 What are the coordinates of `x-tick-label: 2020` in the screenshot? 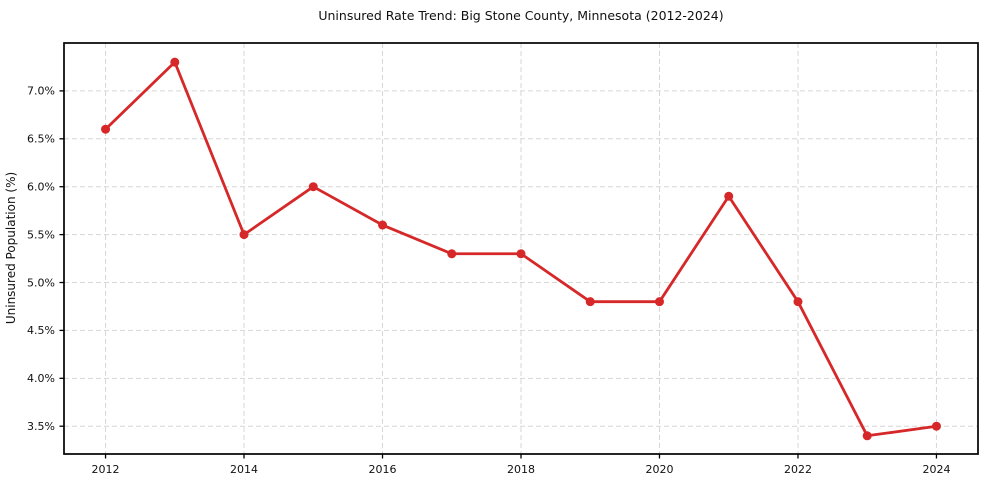 It's located at (659, 469).